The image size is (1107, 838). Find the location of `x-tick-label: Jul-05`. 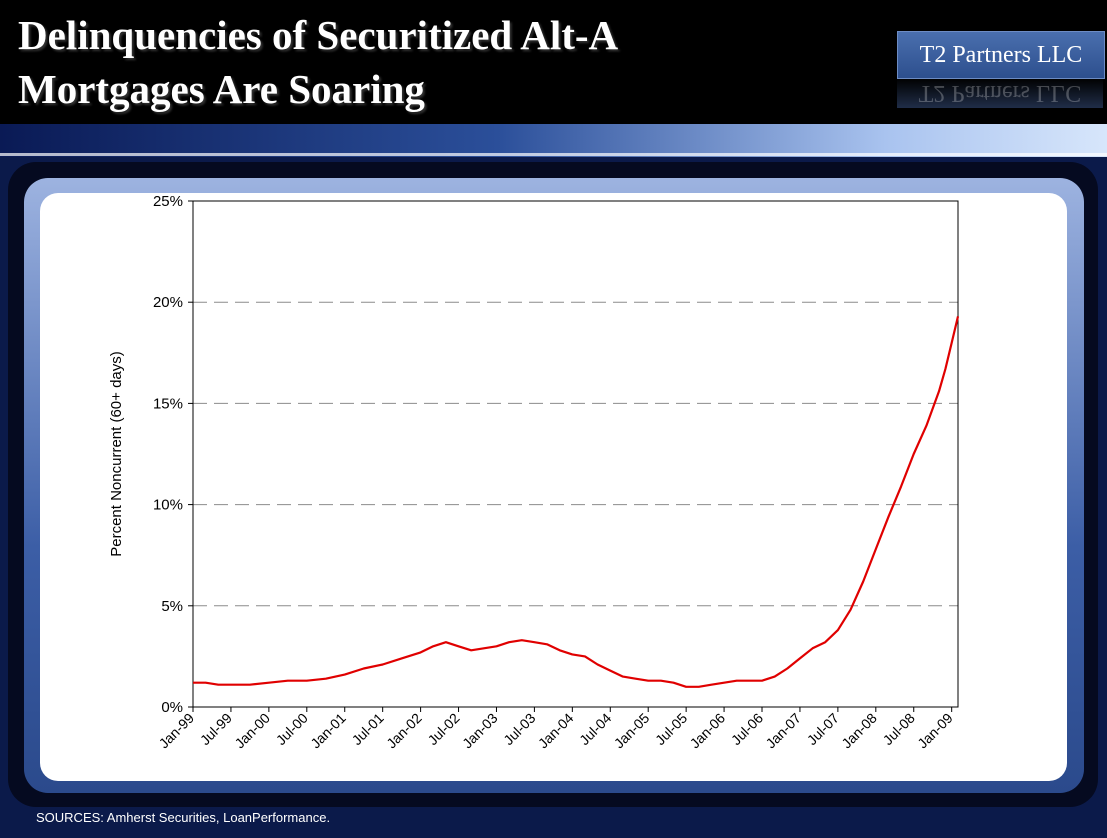

x-tick-label: Jul-05 is located at coordinates (671, 729).